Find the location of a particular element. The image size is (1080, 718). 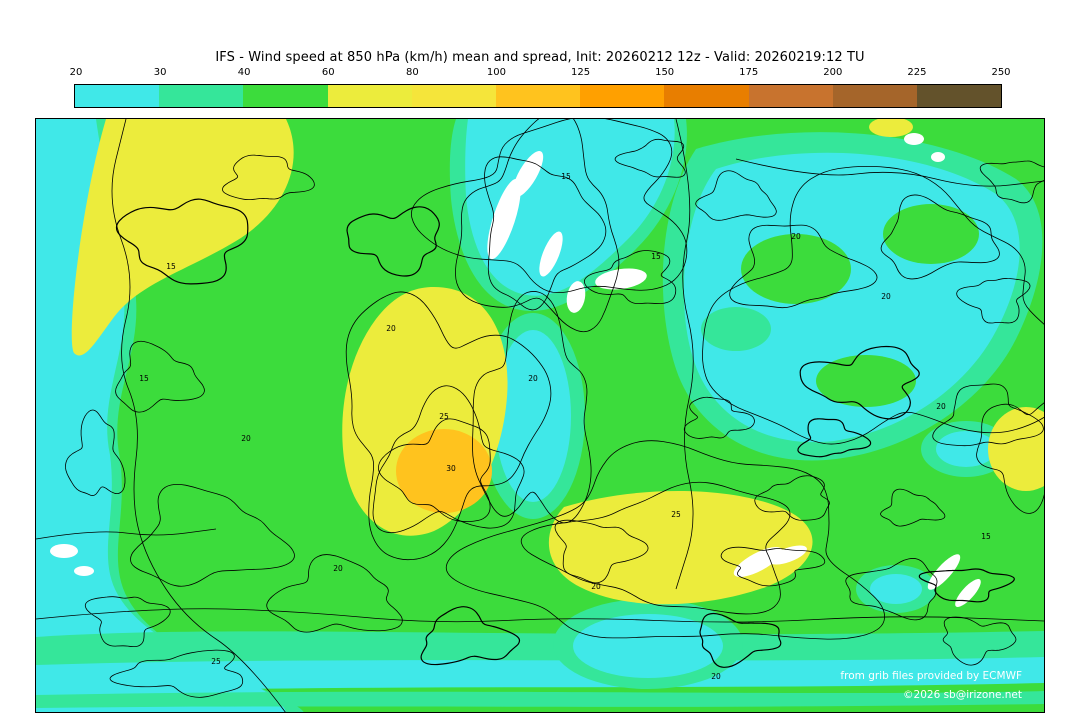

colorbar-tick: 125 is located at coordinates (580, 72).